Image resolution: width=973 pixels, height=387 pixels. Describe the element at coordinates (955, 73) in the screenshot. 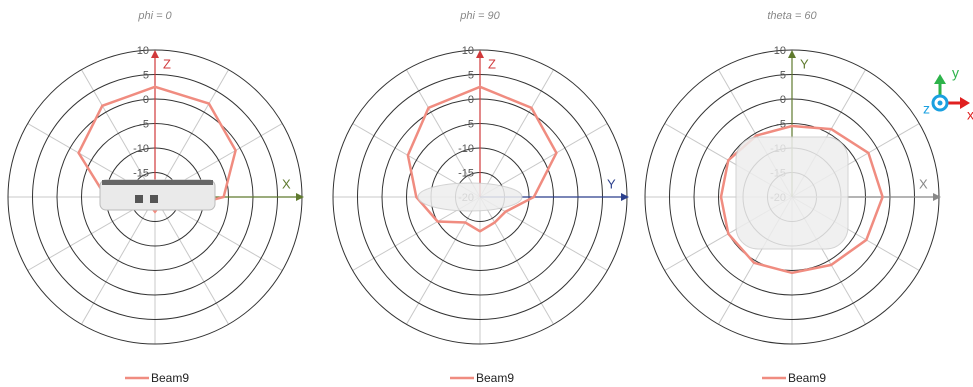

I see `icon-label: y` at that location.